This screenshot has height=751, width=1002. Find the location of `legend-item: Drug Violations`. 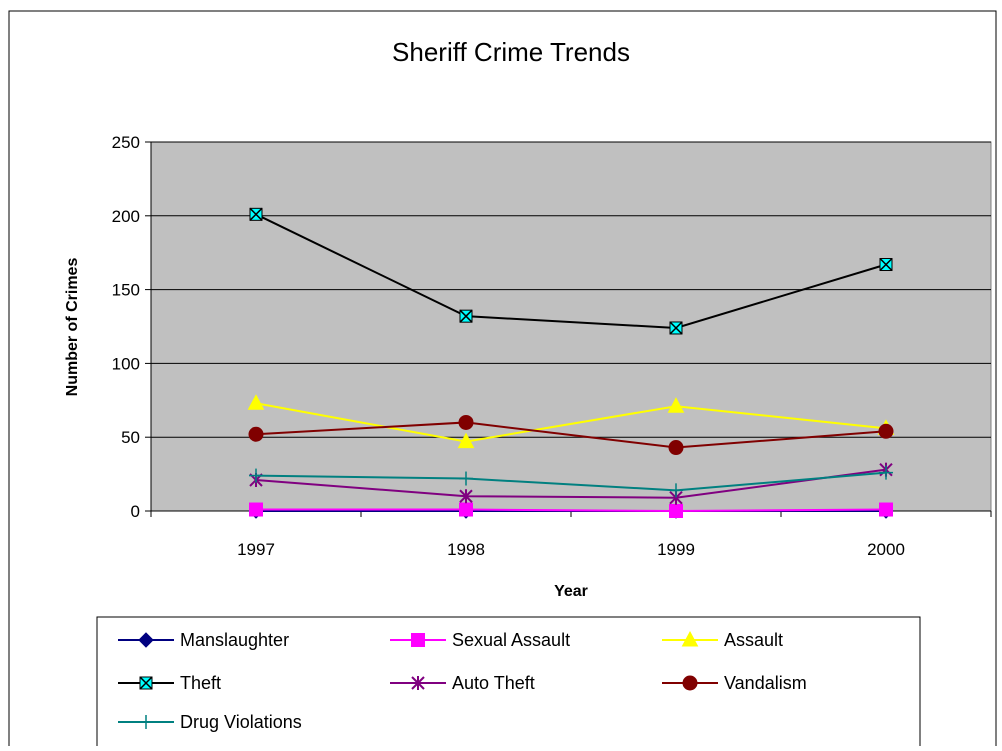

legend-item: Drug Violations is located at coordinates (210, 722).